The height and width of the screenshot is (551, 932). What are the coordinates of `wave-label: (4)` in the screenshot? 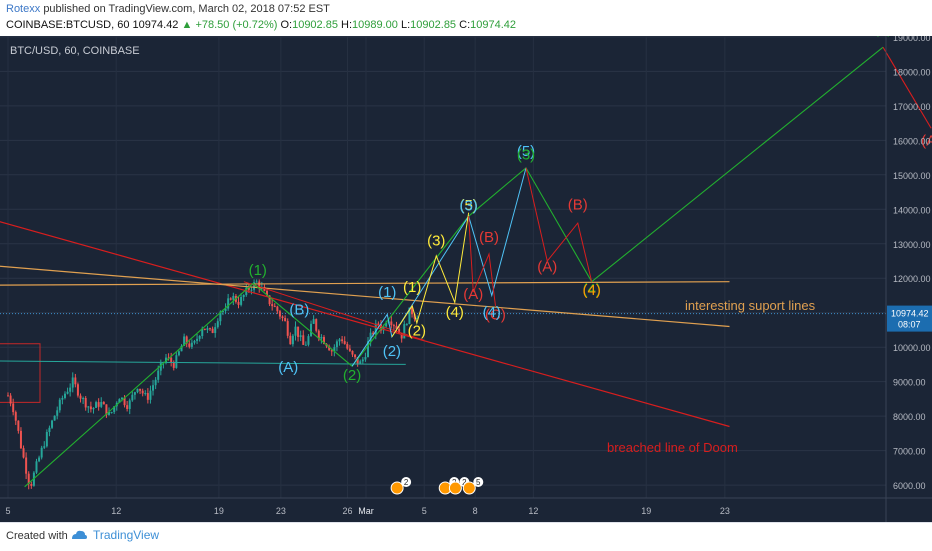 It's located at (492, 312).